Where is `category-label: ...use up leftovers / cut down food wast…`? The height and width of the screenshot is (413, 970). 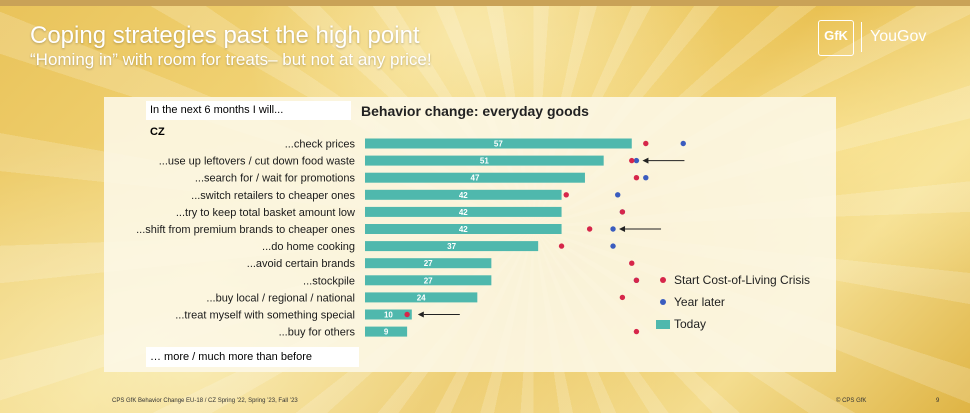
category-label: ...use up leftovers / cut down food wast… is located at coordinates (257, 162).